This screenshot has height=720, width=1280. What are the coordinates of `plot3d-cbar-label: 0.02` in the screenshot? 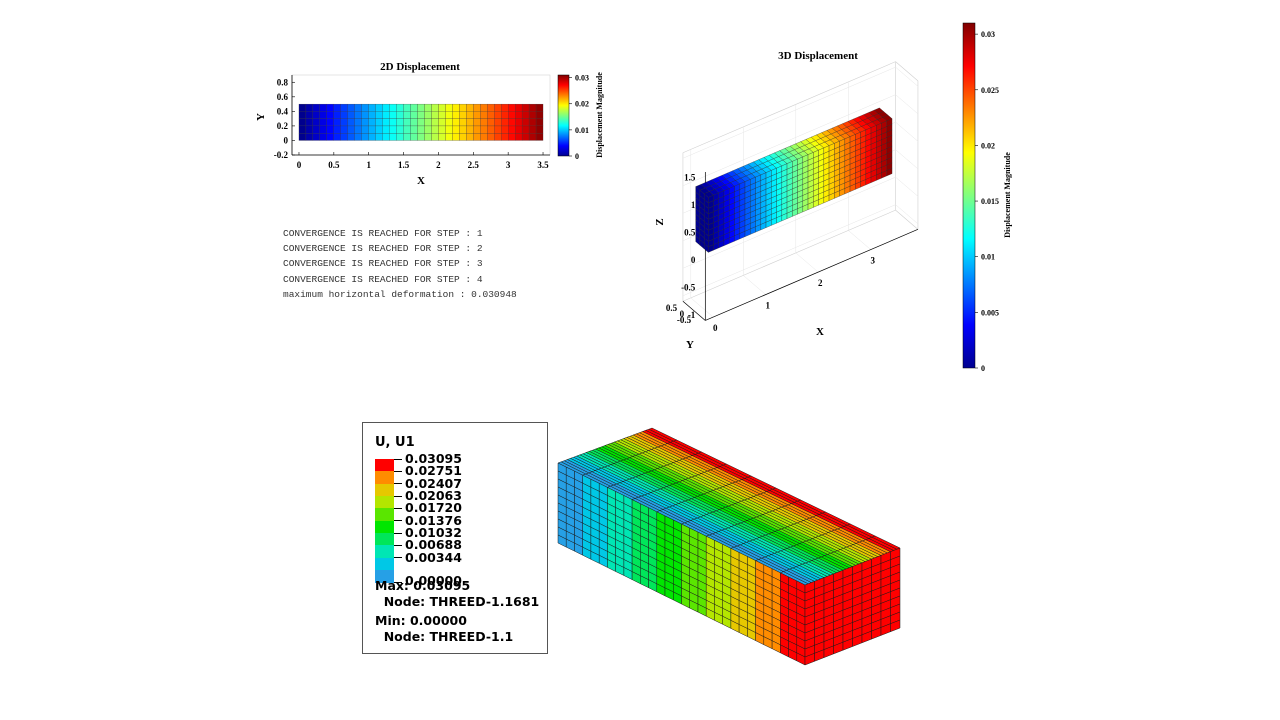 It's located at (988, 145).